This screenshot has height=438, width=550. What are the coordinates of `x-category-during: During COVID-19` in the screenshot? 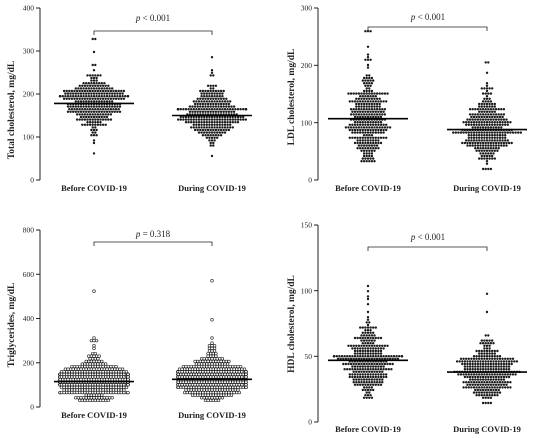 It's located at (212, 188).